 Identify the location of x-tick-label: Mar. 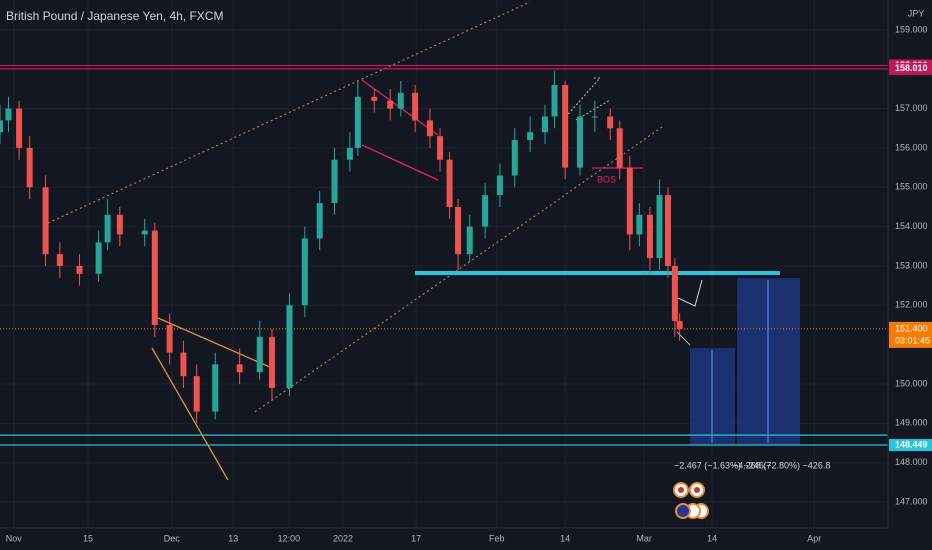
(644, 538).